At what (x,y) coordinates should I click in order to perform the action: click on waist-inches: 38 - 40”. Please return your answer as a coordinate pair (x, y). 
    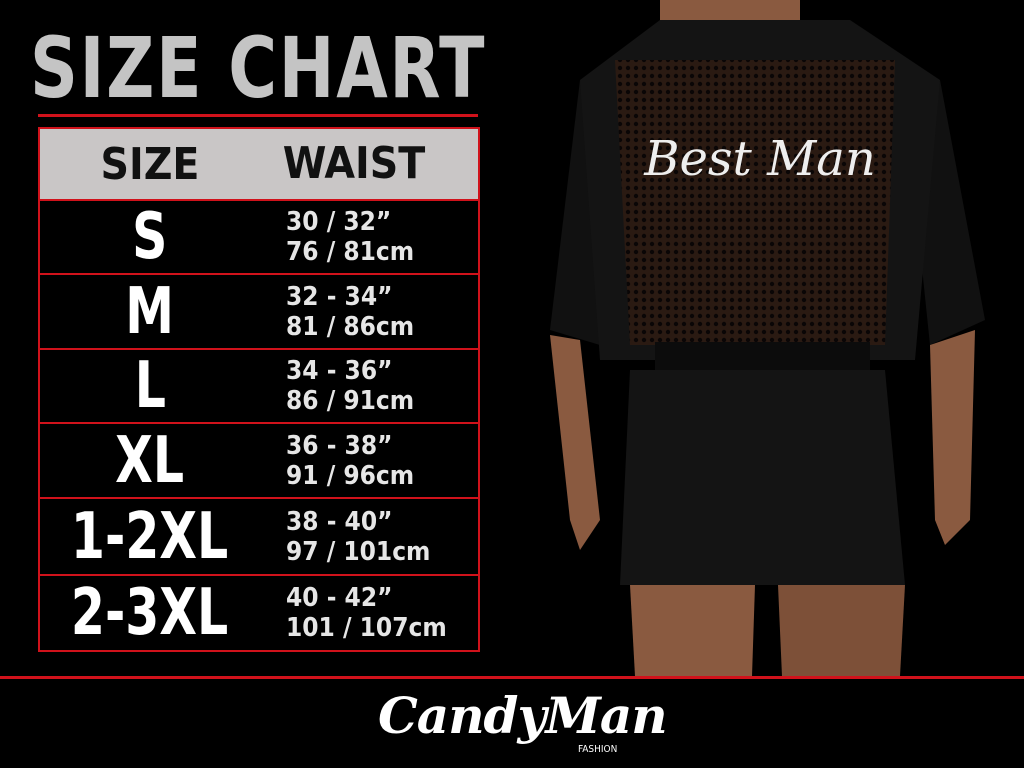
    Looking at the image, I should click on (339, 521).